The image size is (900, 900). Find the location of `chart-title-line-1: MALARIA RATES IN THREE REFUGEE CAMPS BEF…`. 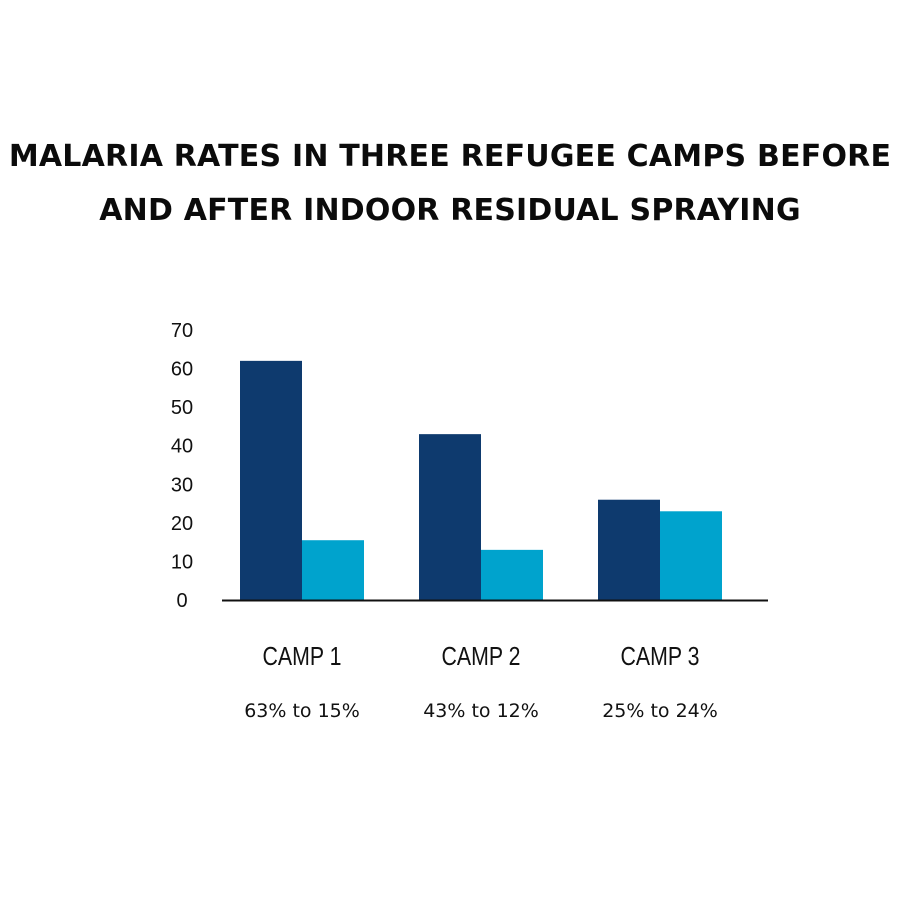

chart-title-line-1: MALARIA RATES IN THREE REFUGEE CAMPS BEF… is located at coordinates (450, 156).